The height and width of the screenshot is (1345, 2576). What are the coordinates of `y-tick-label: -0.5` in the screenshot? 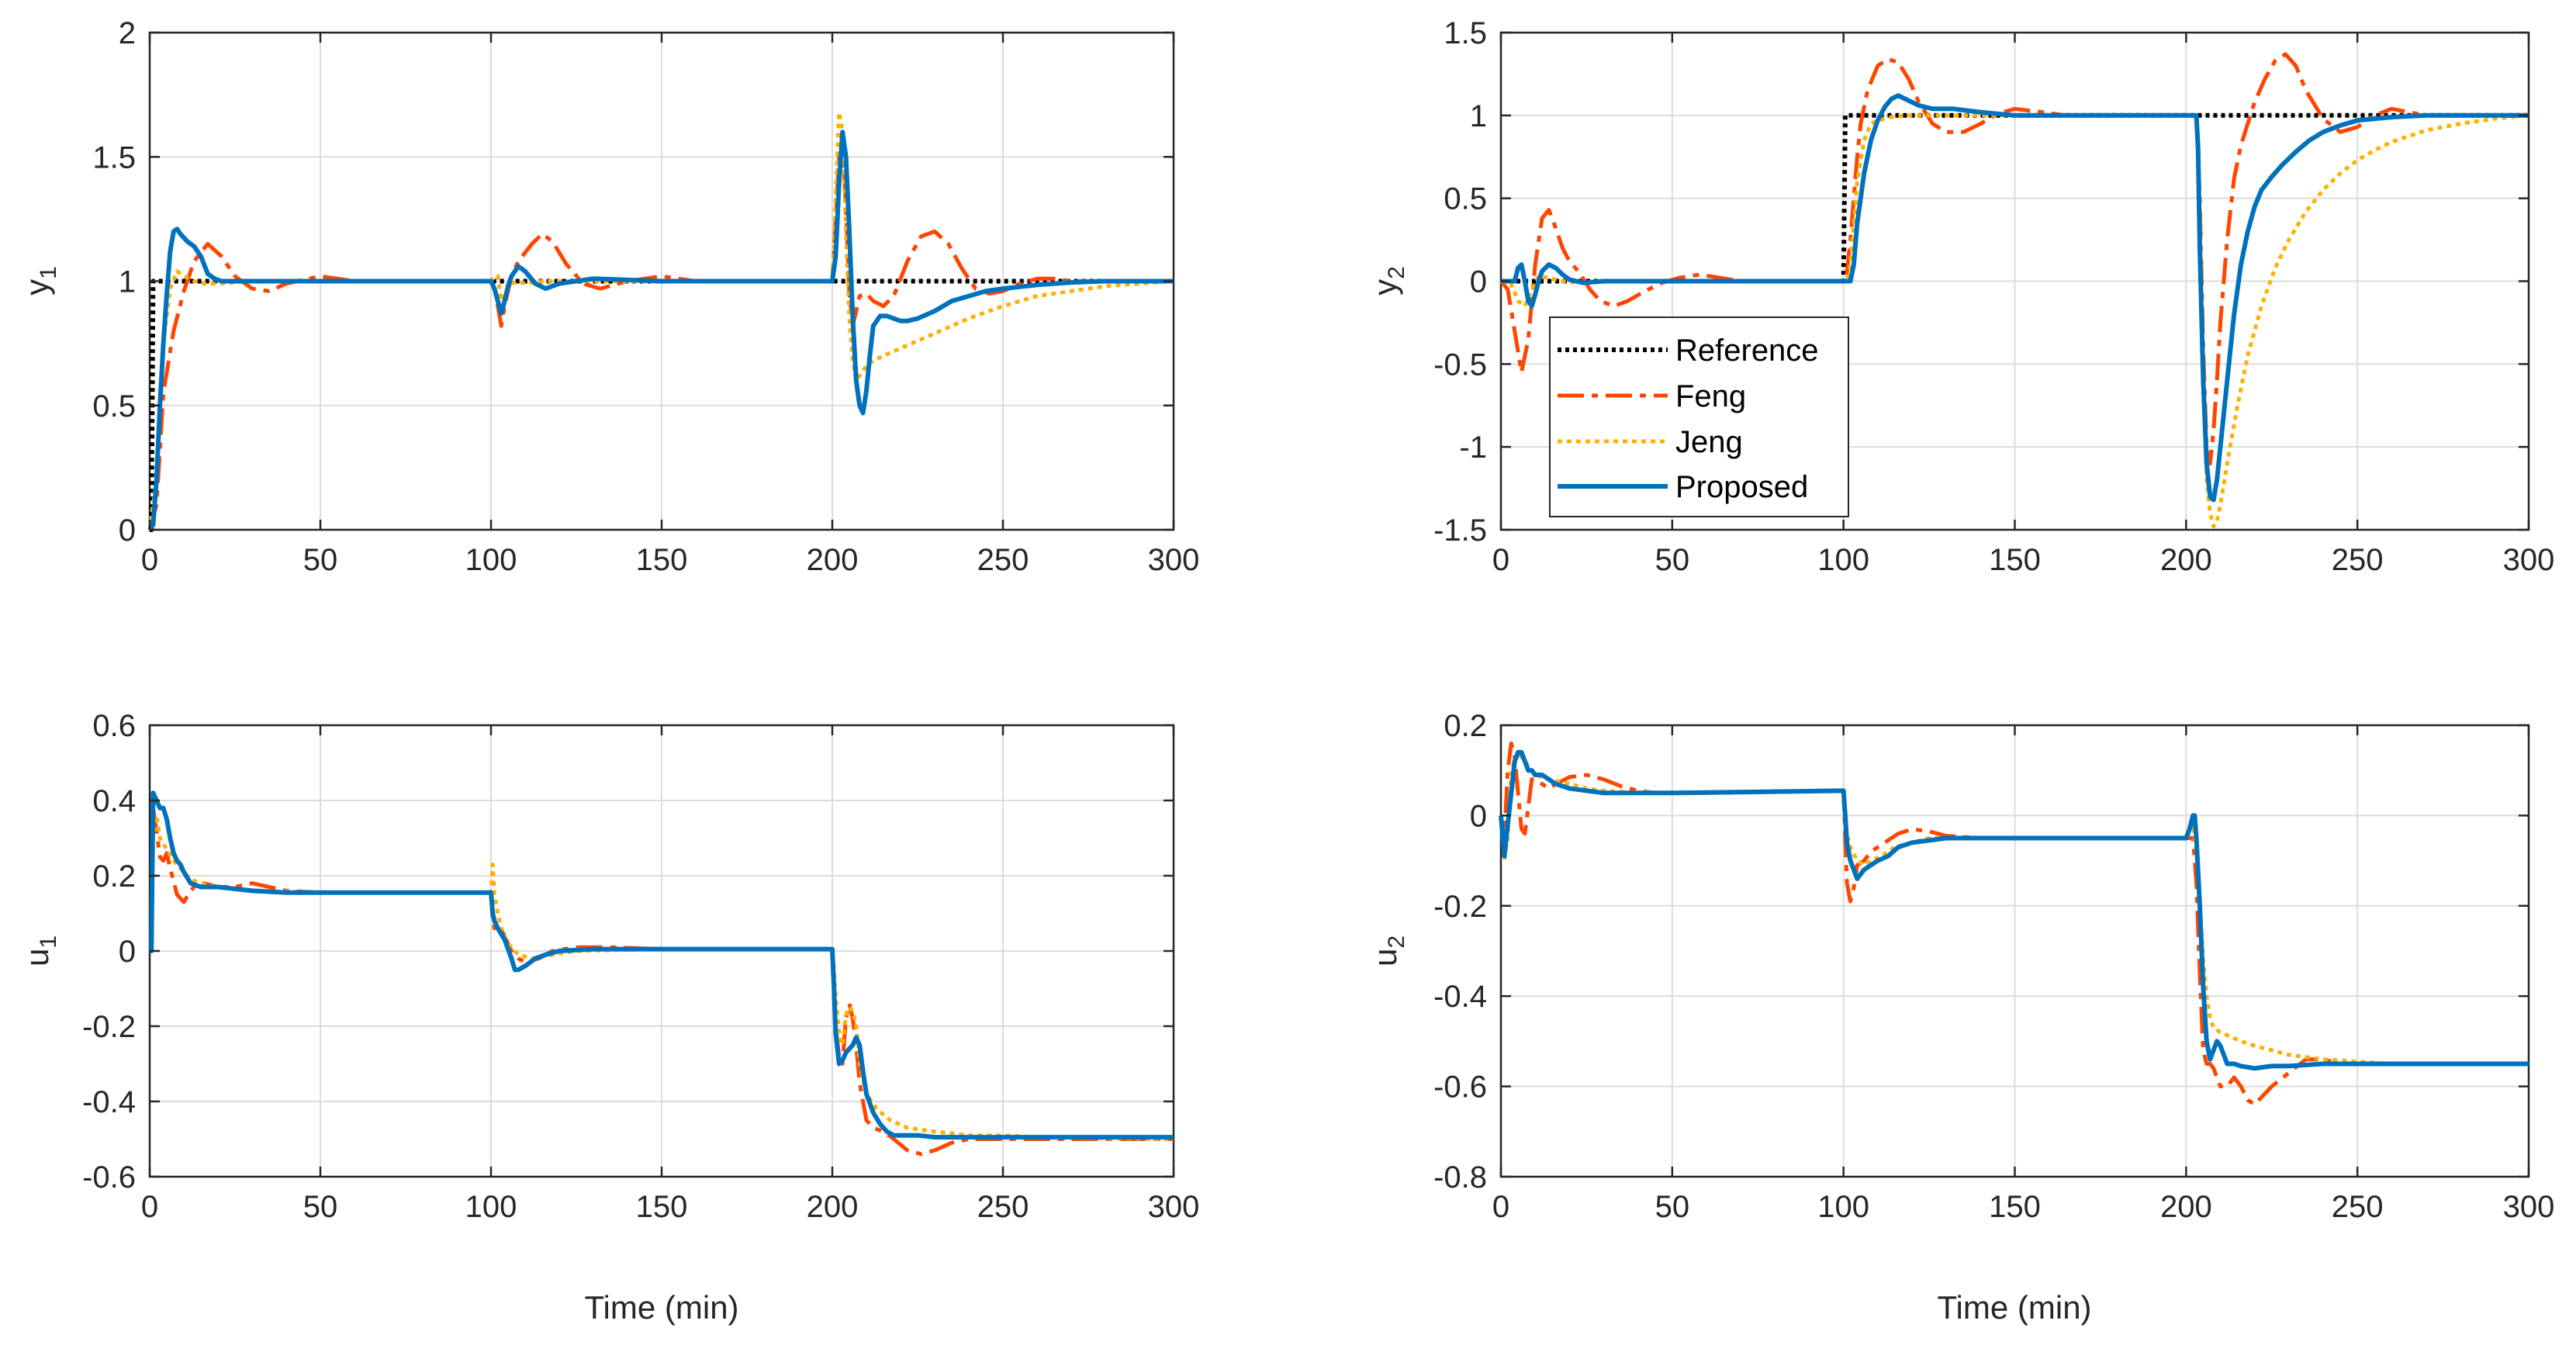 It's located at (1460, 364).